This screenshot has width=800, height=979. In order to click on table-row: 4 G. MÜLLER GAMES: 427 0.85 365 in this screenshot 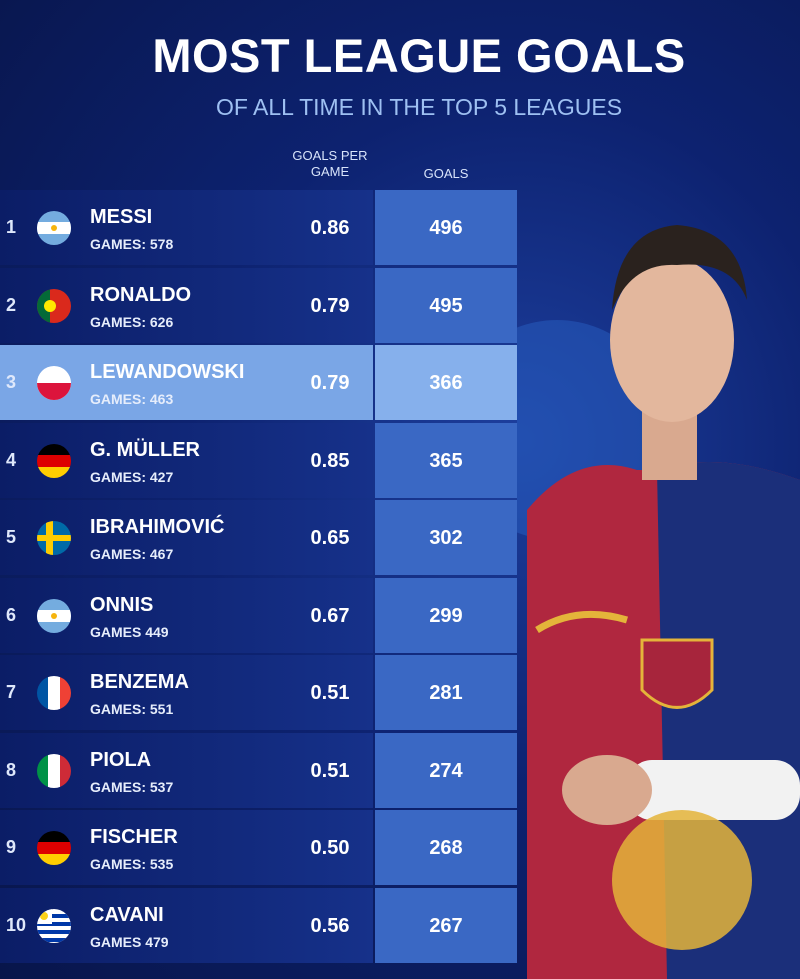, I will do `click(258, 460)`.